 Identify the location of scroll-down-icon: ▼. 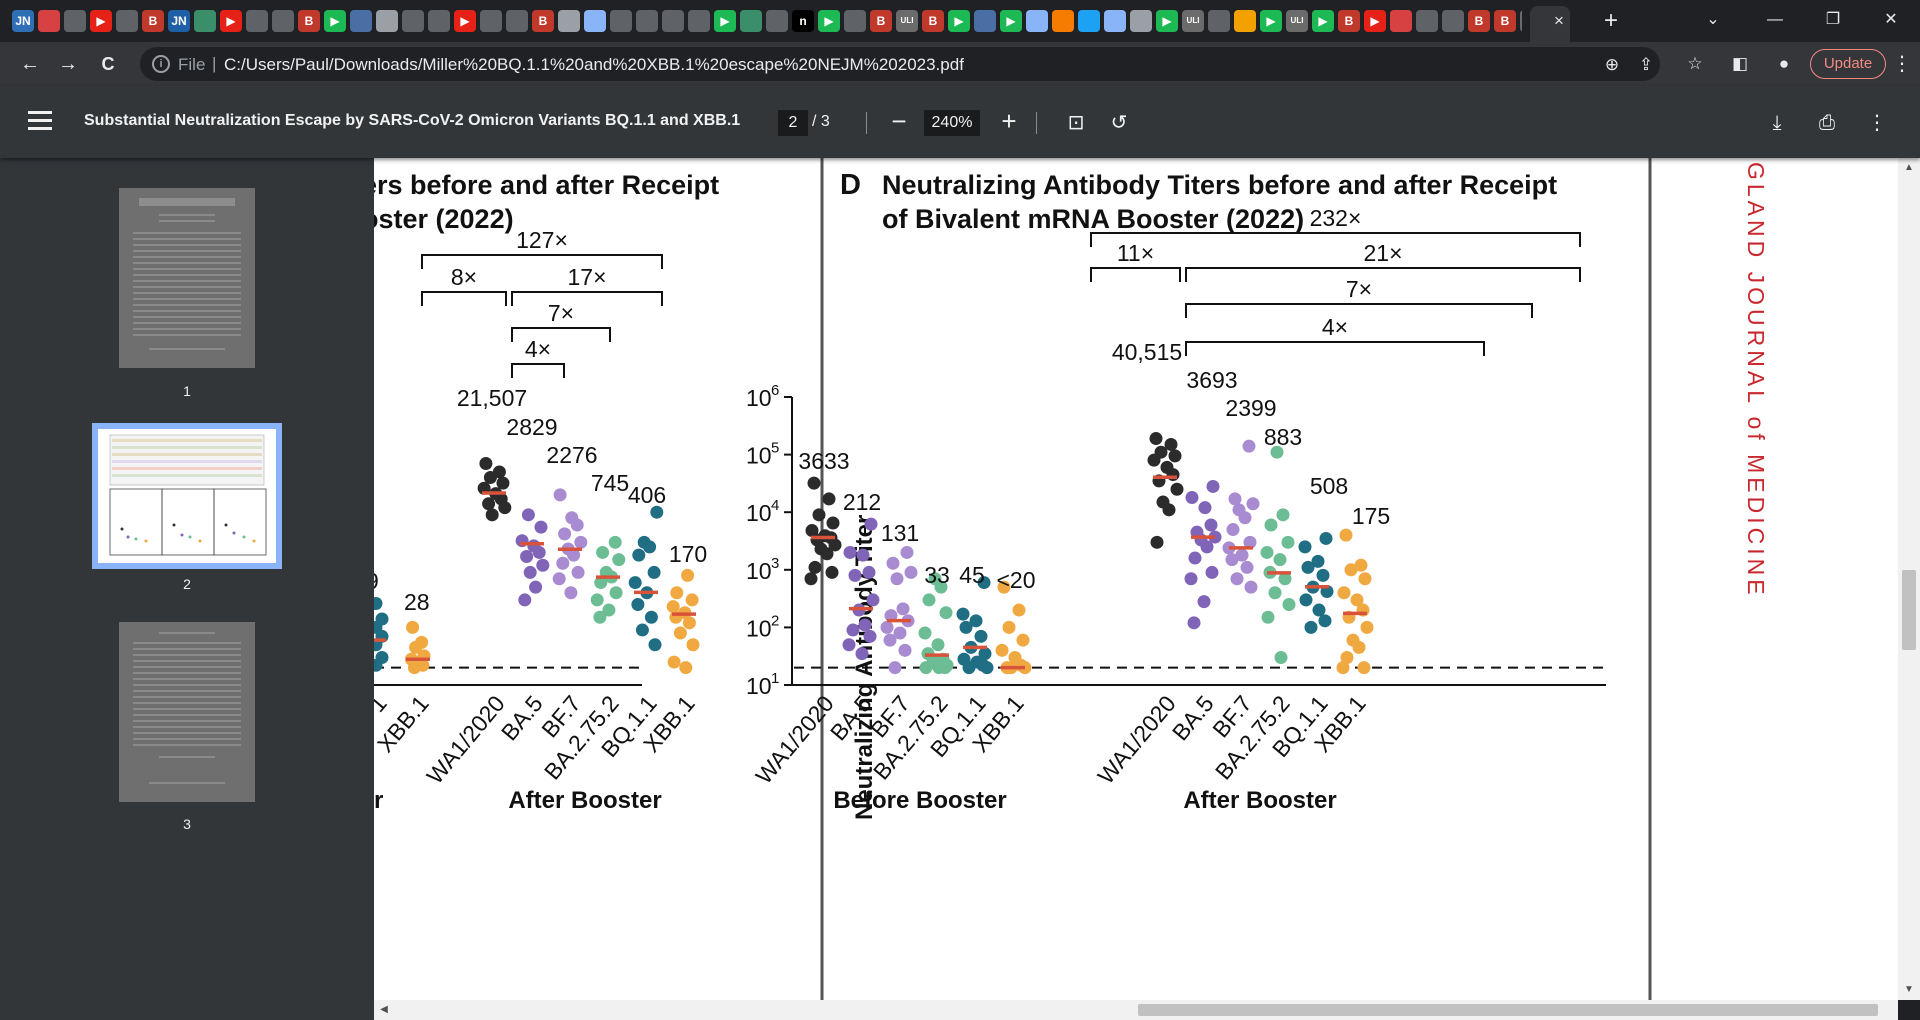
(1909, 989).